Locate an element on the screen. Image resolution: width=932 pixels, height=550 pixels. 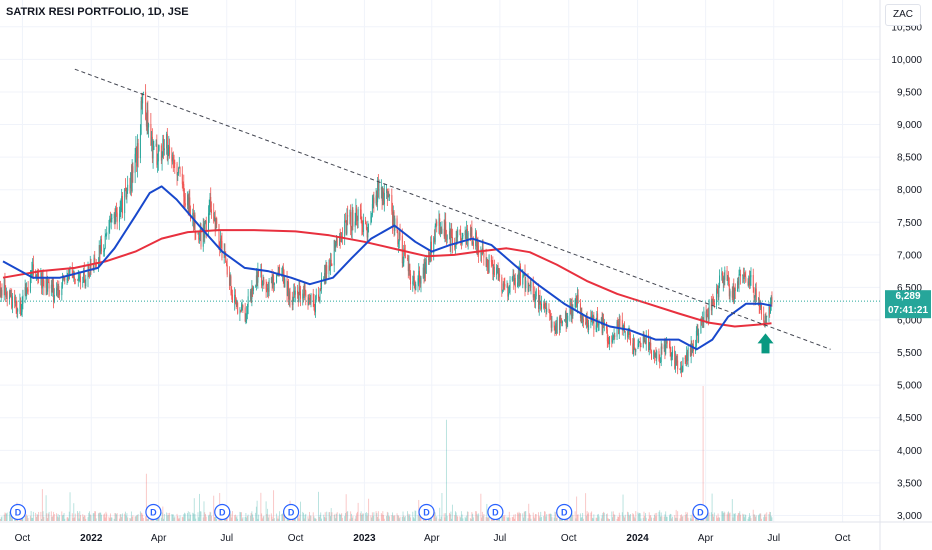
x-tick-label: Jul is located at coordinates (773, 538).